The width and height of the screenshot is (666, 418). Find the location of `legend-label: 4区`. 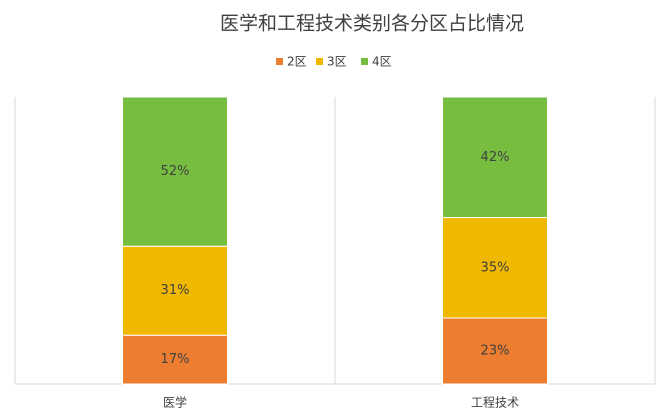

legend-label: 4区 is located at coordinates (382, 62).